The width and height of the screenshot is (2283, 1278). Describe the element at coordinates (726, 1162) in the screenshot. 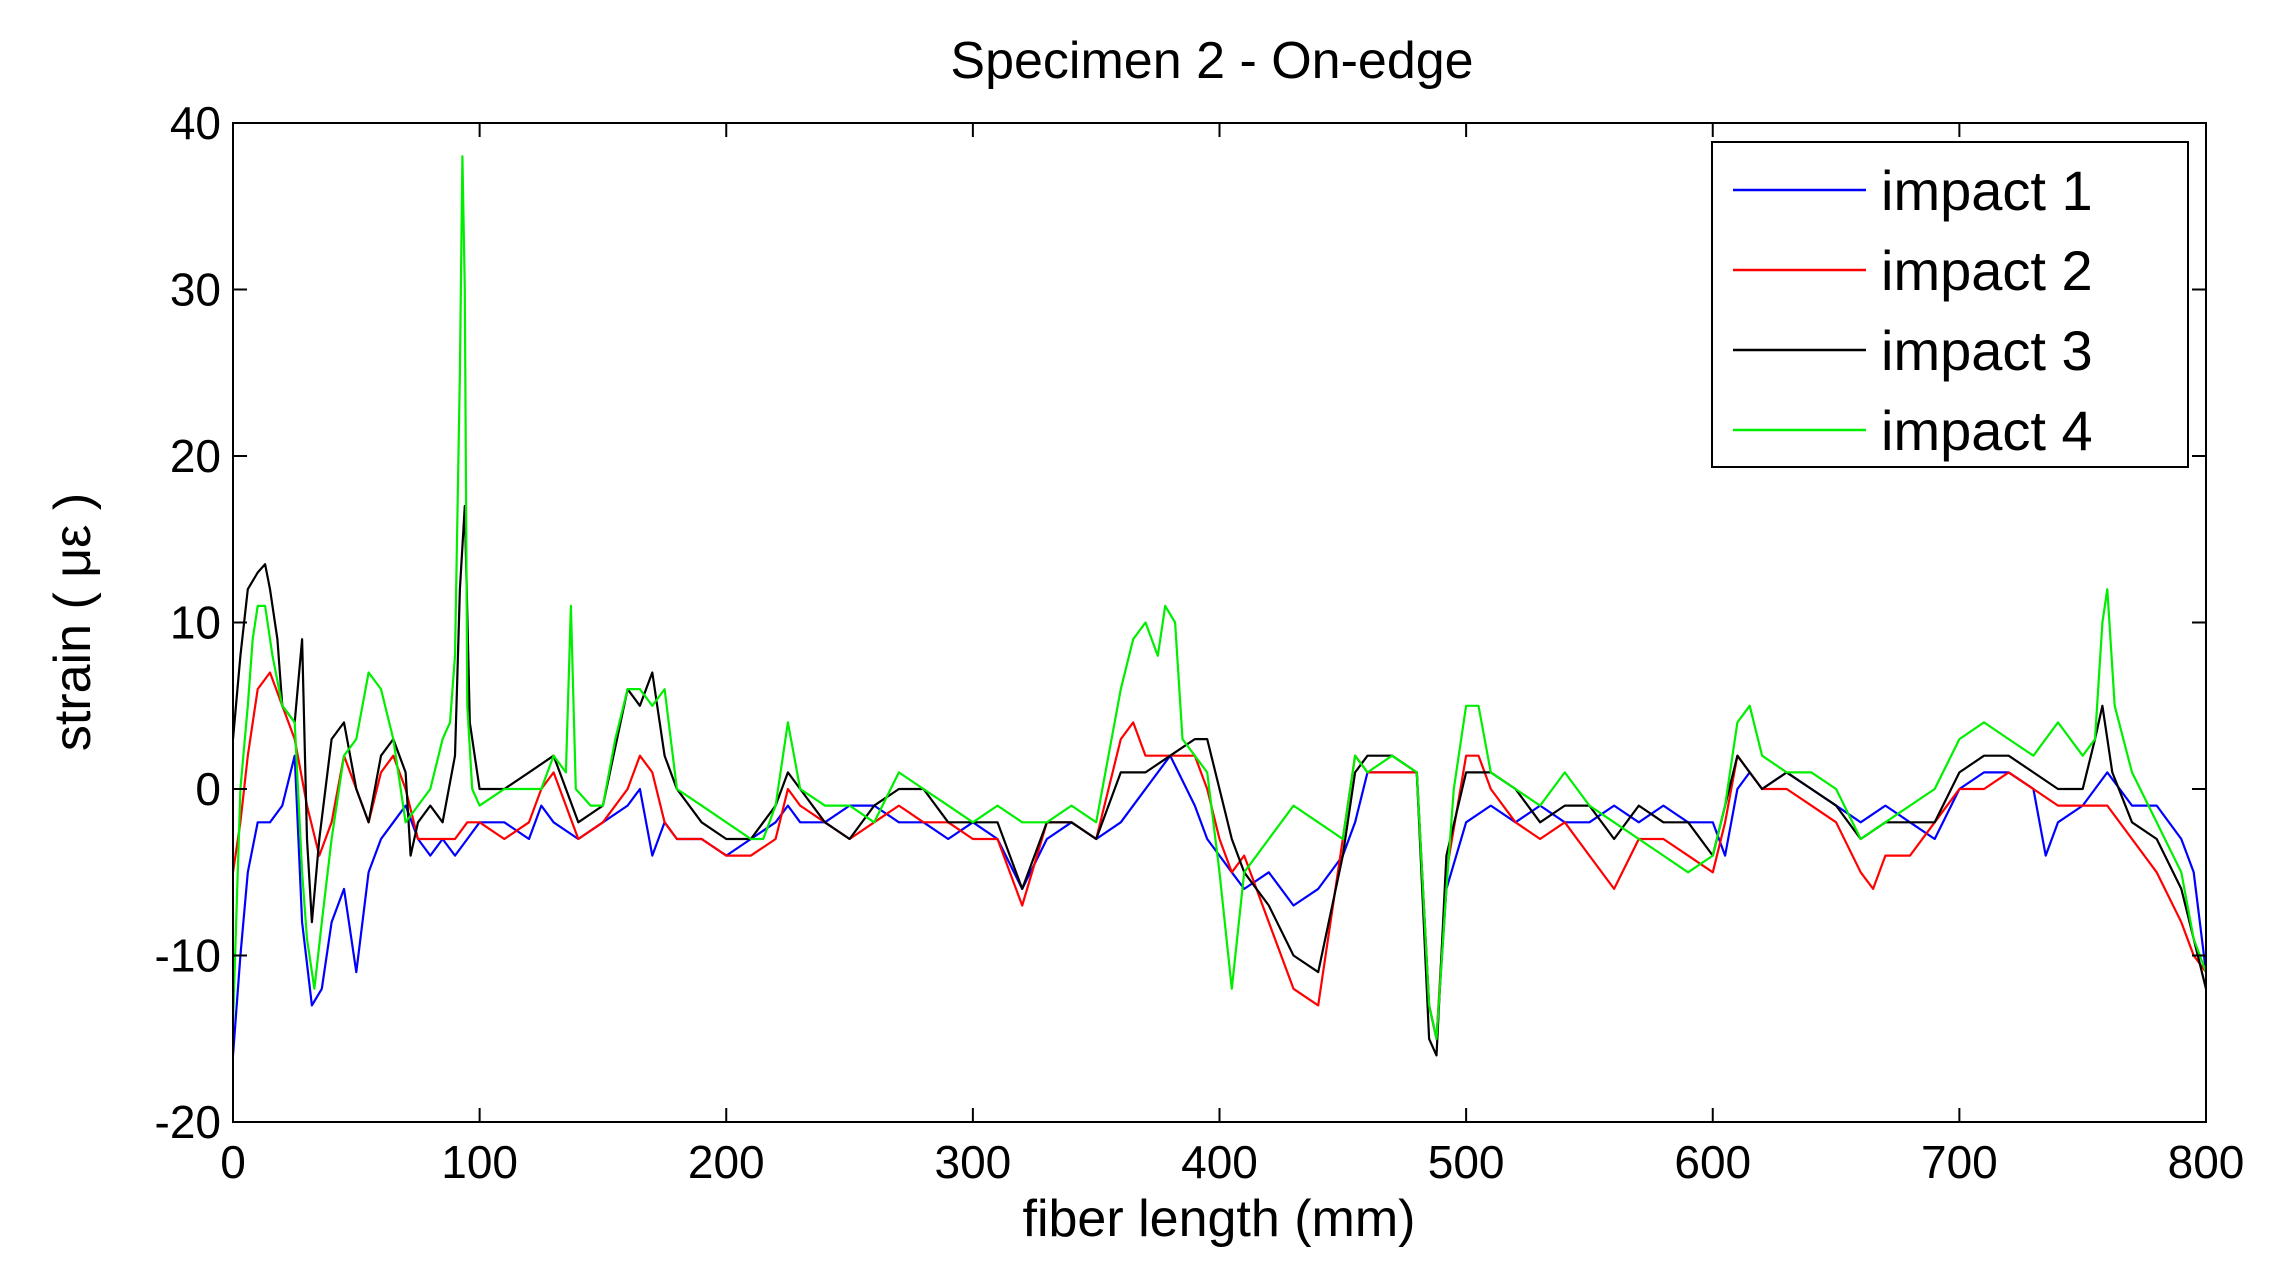

I see `x-tick-label: 200` at that location.